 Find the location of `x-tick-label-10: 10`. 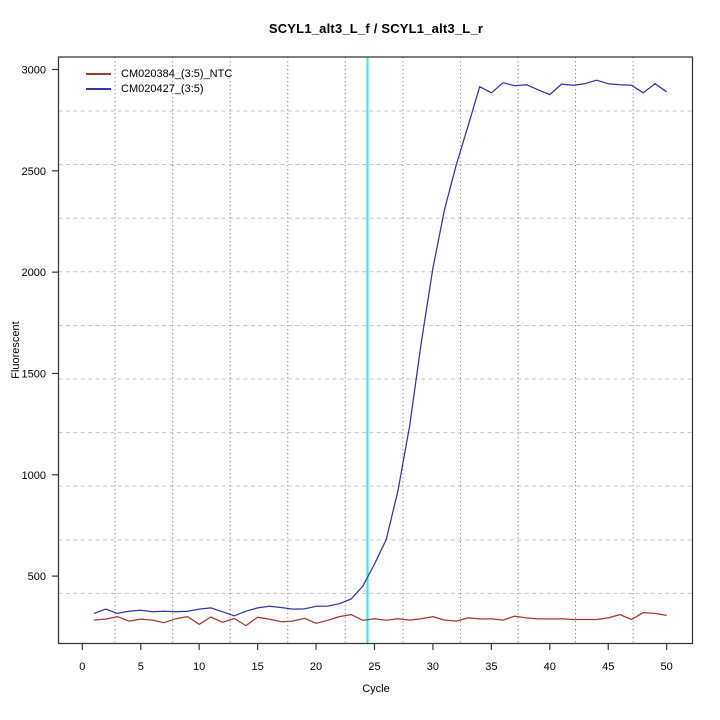

x-tick-label-10: 10 is located at coordinates (199, 667).